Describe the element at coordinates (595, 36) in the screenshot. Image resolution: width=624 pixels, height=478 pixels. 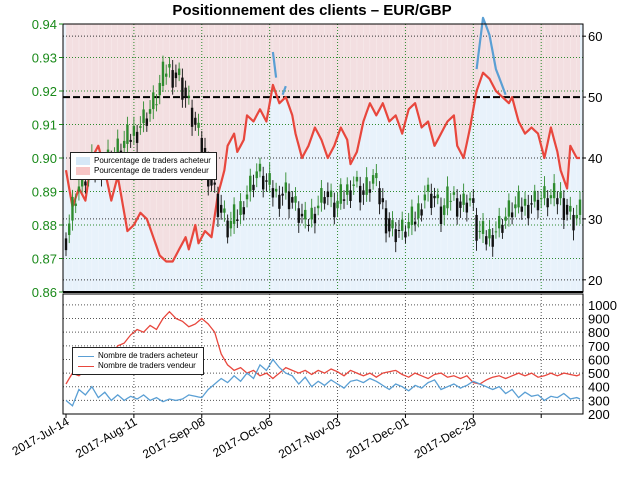
I see `right-axis-tick-label: 60` at that location.